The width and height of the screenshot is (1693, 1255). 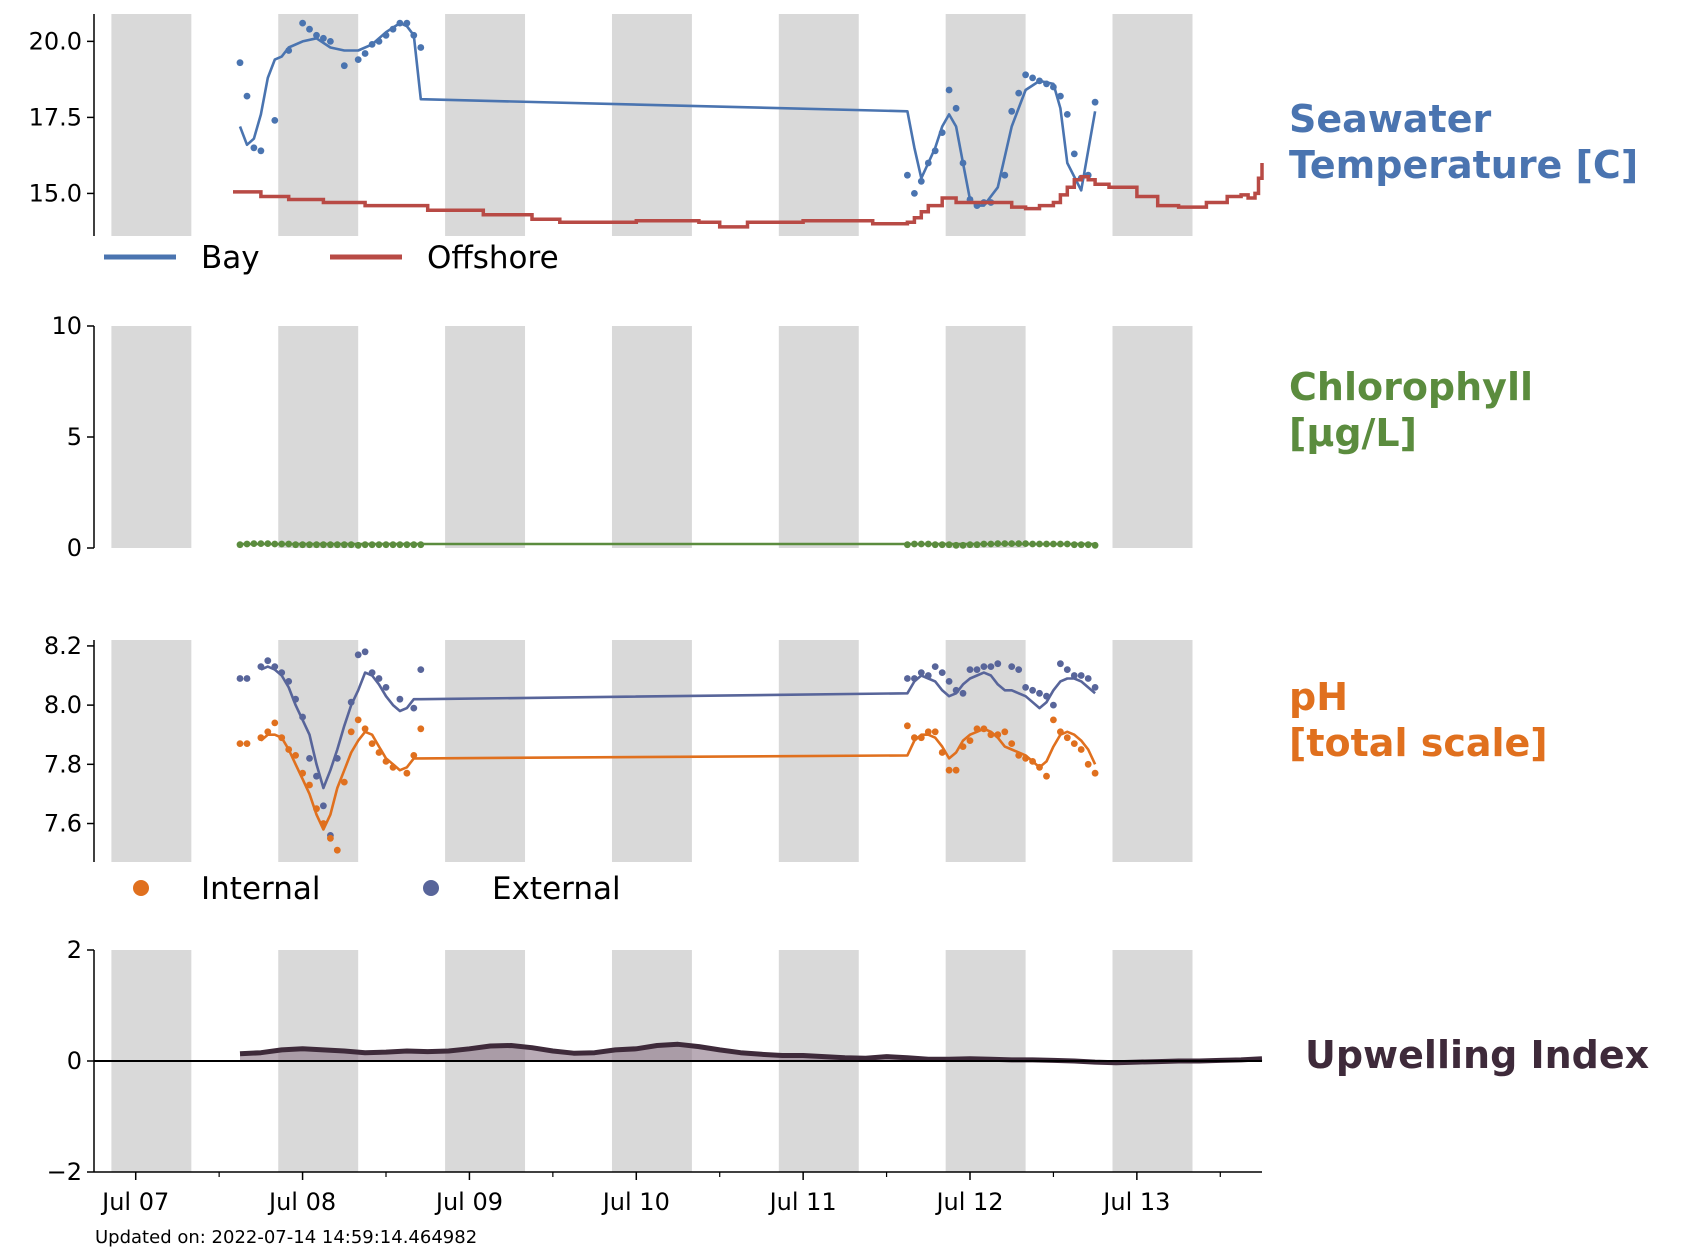 I want to click on bay-series-line, so click(x=667, y=114).